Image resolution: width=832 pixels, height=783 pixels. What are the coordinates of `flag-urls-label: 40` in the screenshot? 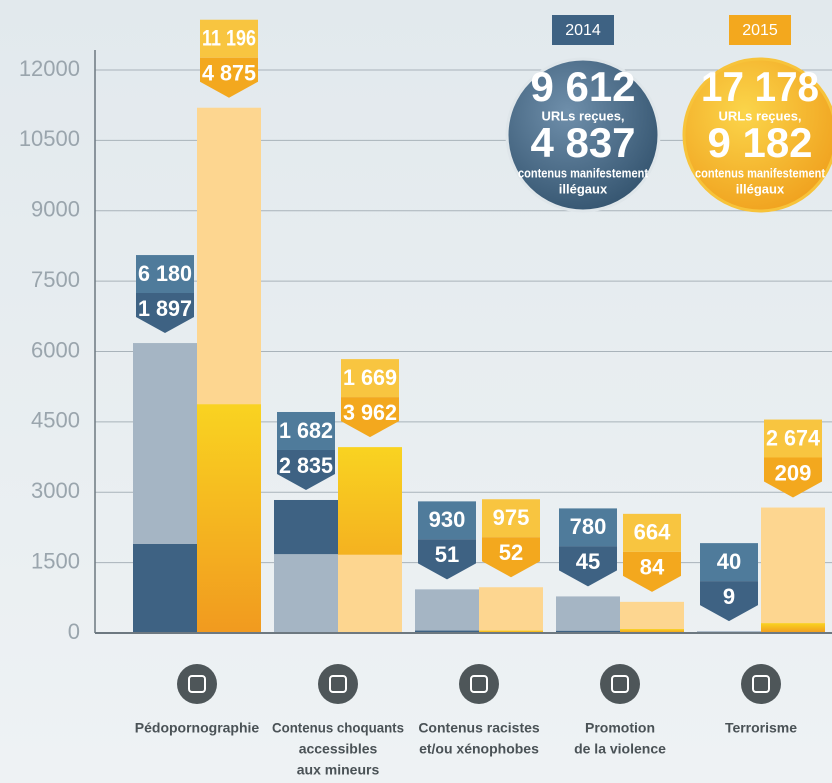 It's located at (729, 561).